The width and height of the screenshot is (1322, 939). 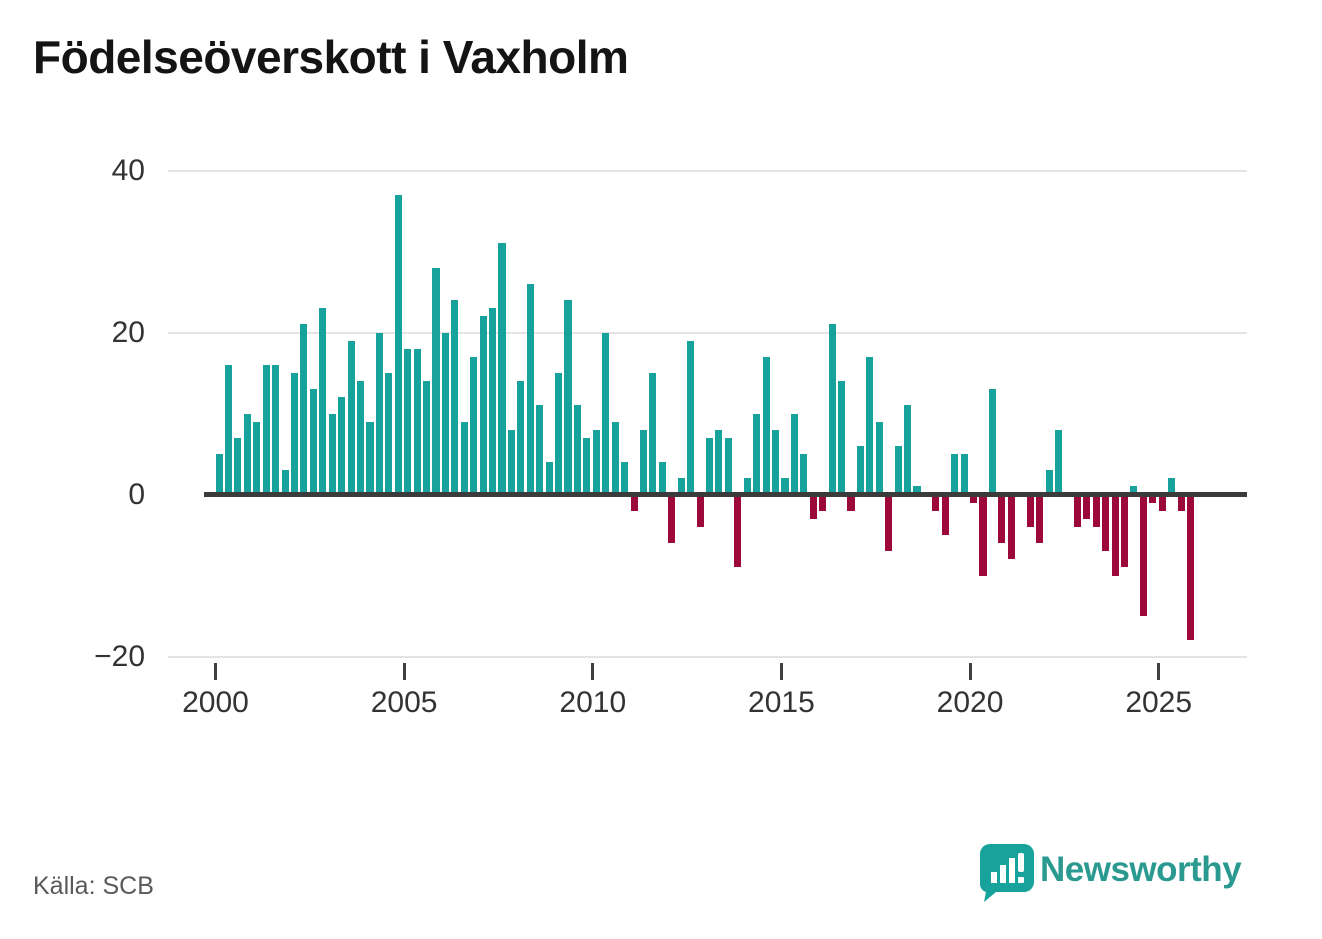 I want to click on bar-2016-q3, so click(x=842, y=438).